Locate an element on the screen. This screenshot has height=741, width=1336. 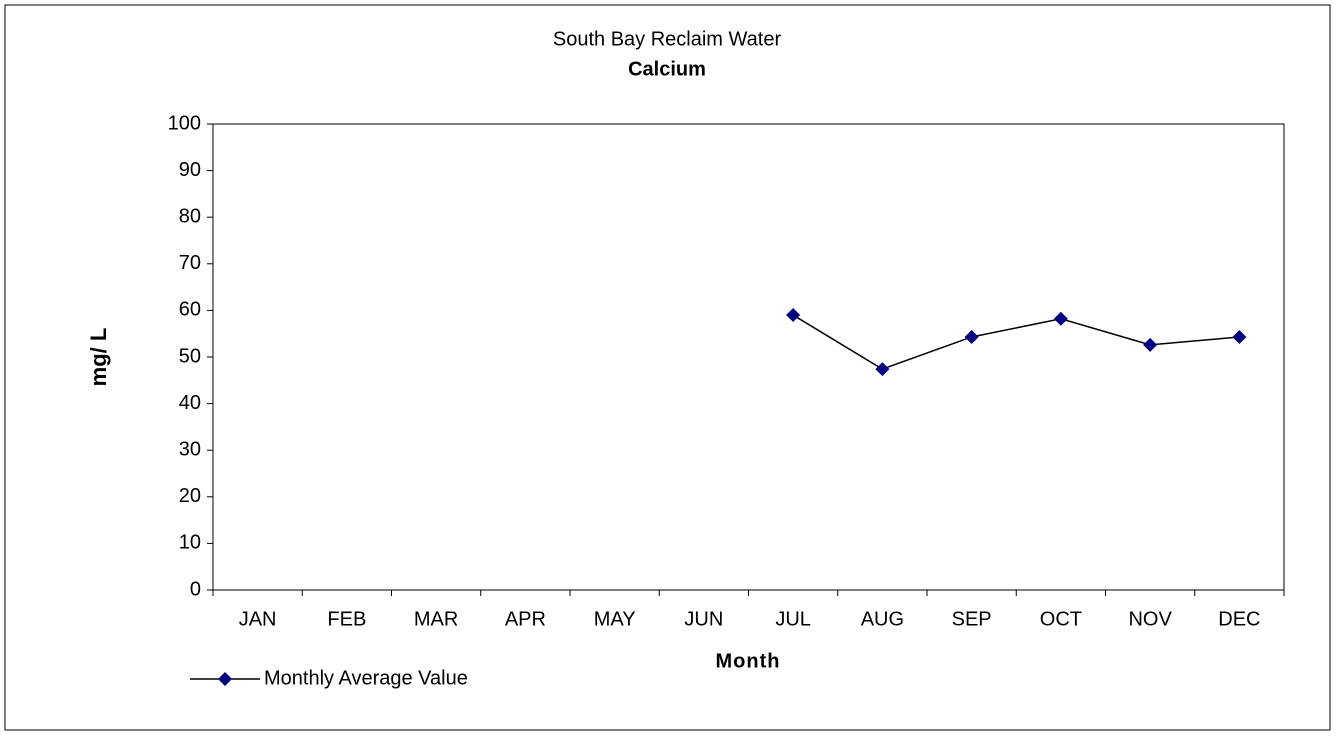
x-tick-label: AUG is located at coordinates (882, 619).